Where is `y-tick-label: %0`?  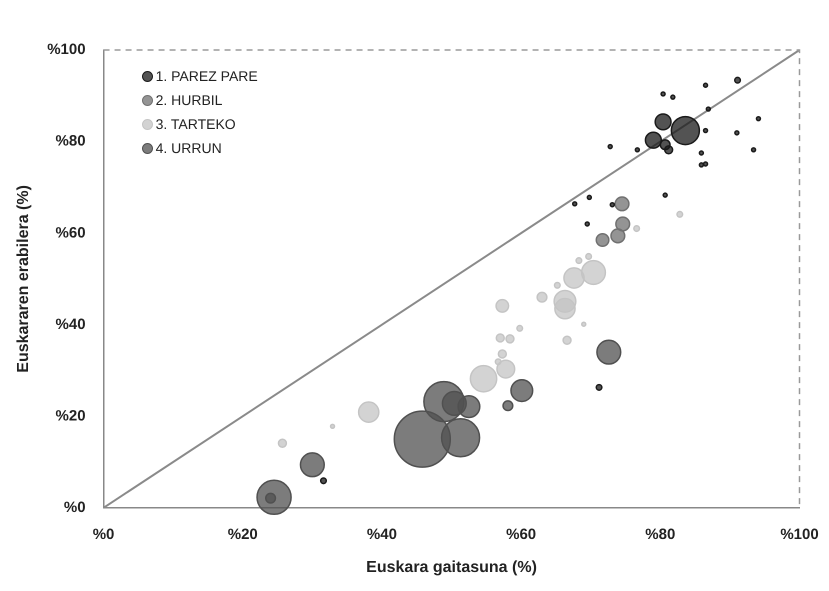
y-tick-label: %0 is located at coordinates (75, 507).